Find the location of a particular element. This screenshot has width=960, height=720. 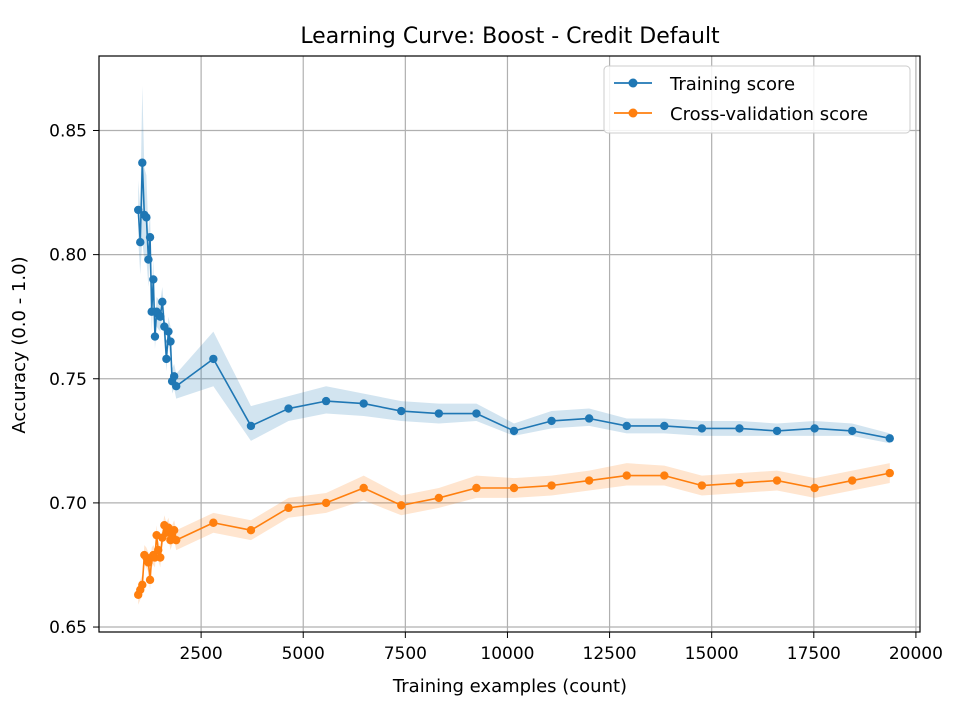

legend: Training score Cross-validation score is located at coordinates (757, 99).